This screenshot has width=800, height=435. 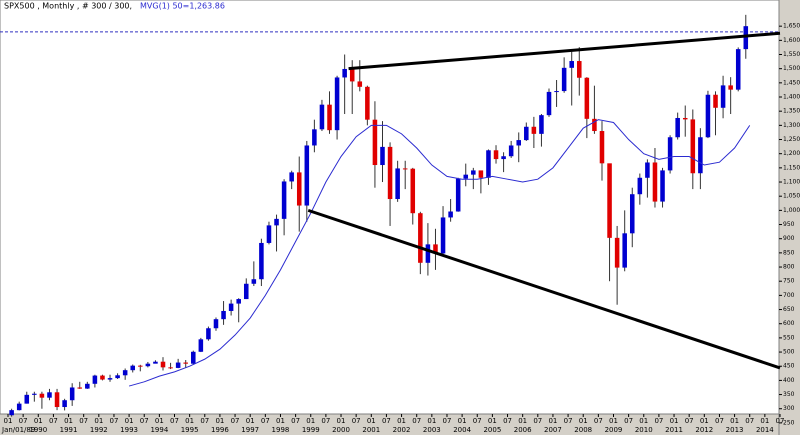 I want to click on year-label: 1994, so click(x=159, y=430).